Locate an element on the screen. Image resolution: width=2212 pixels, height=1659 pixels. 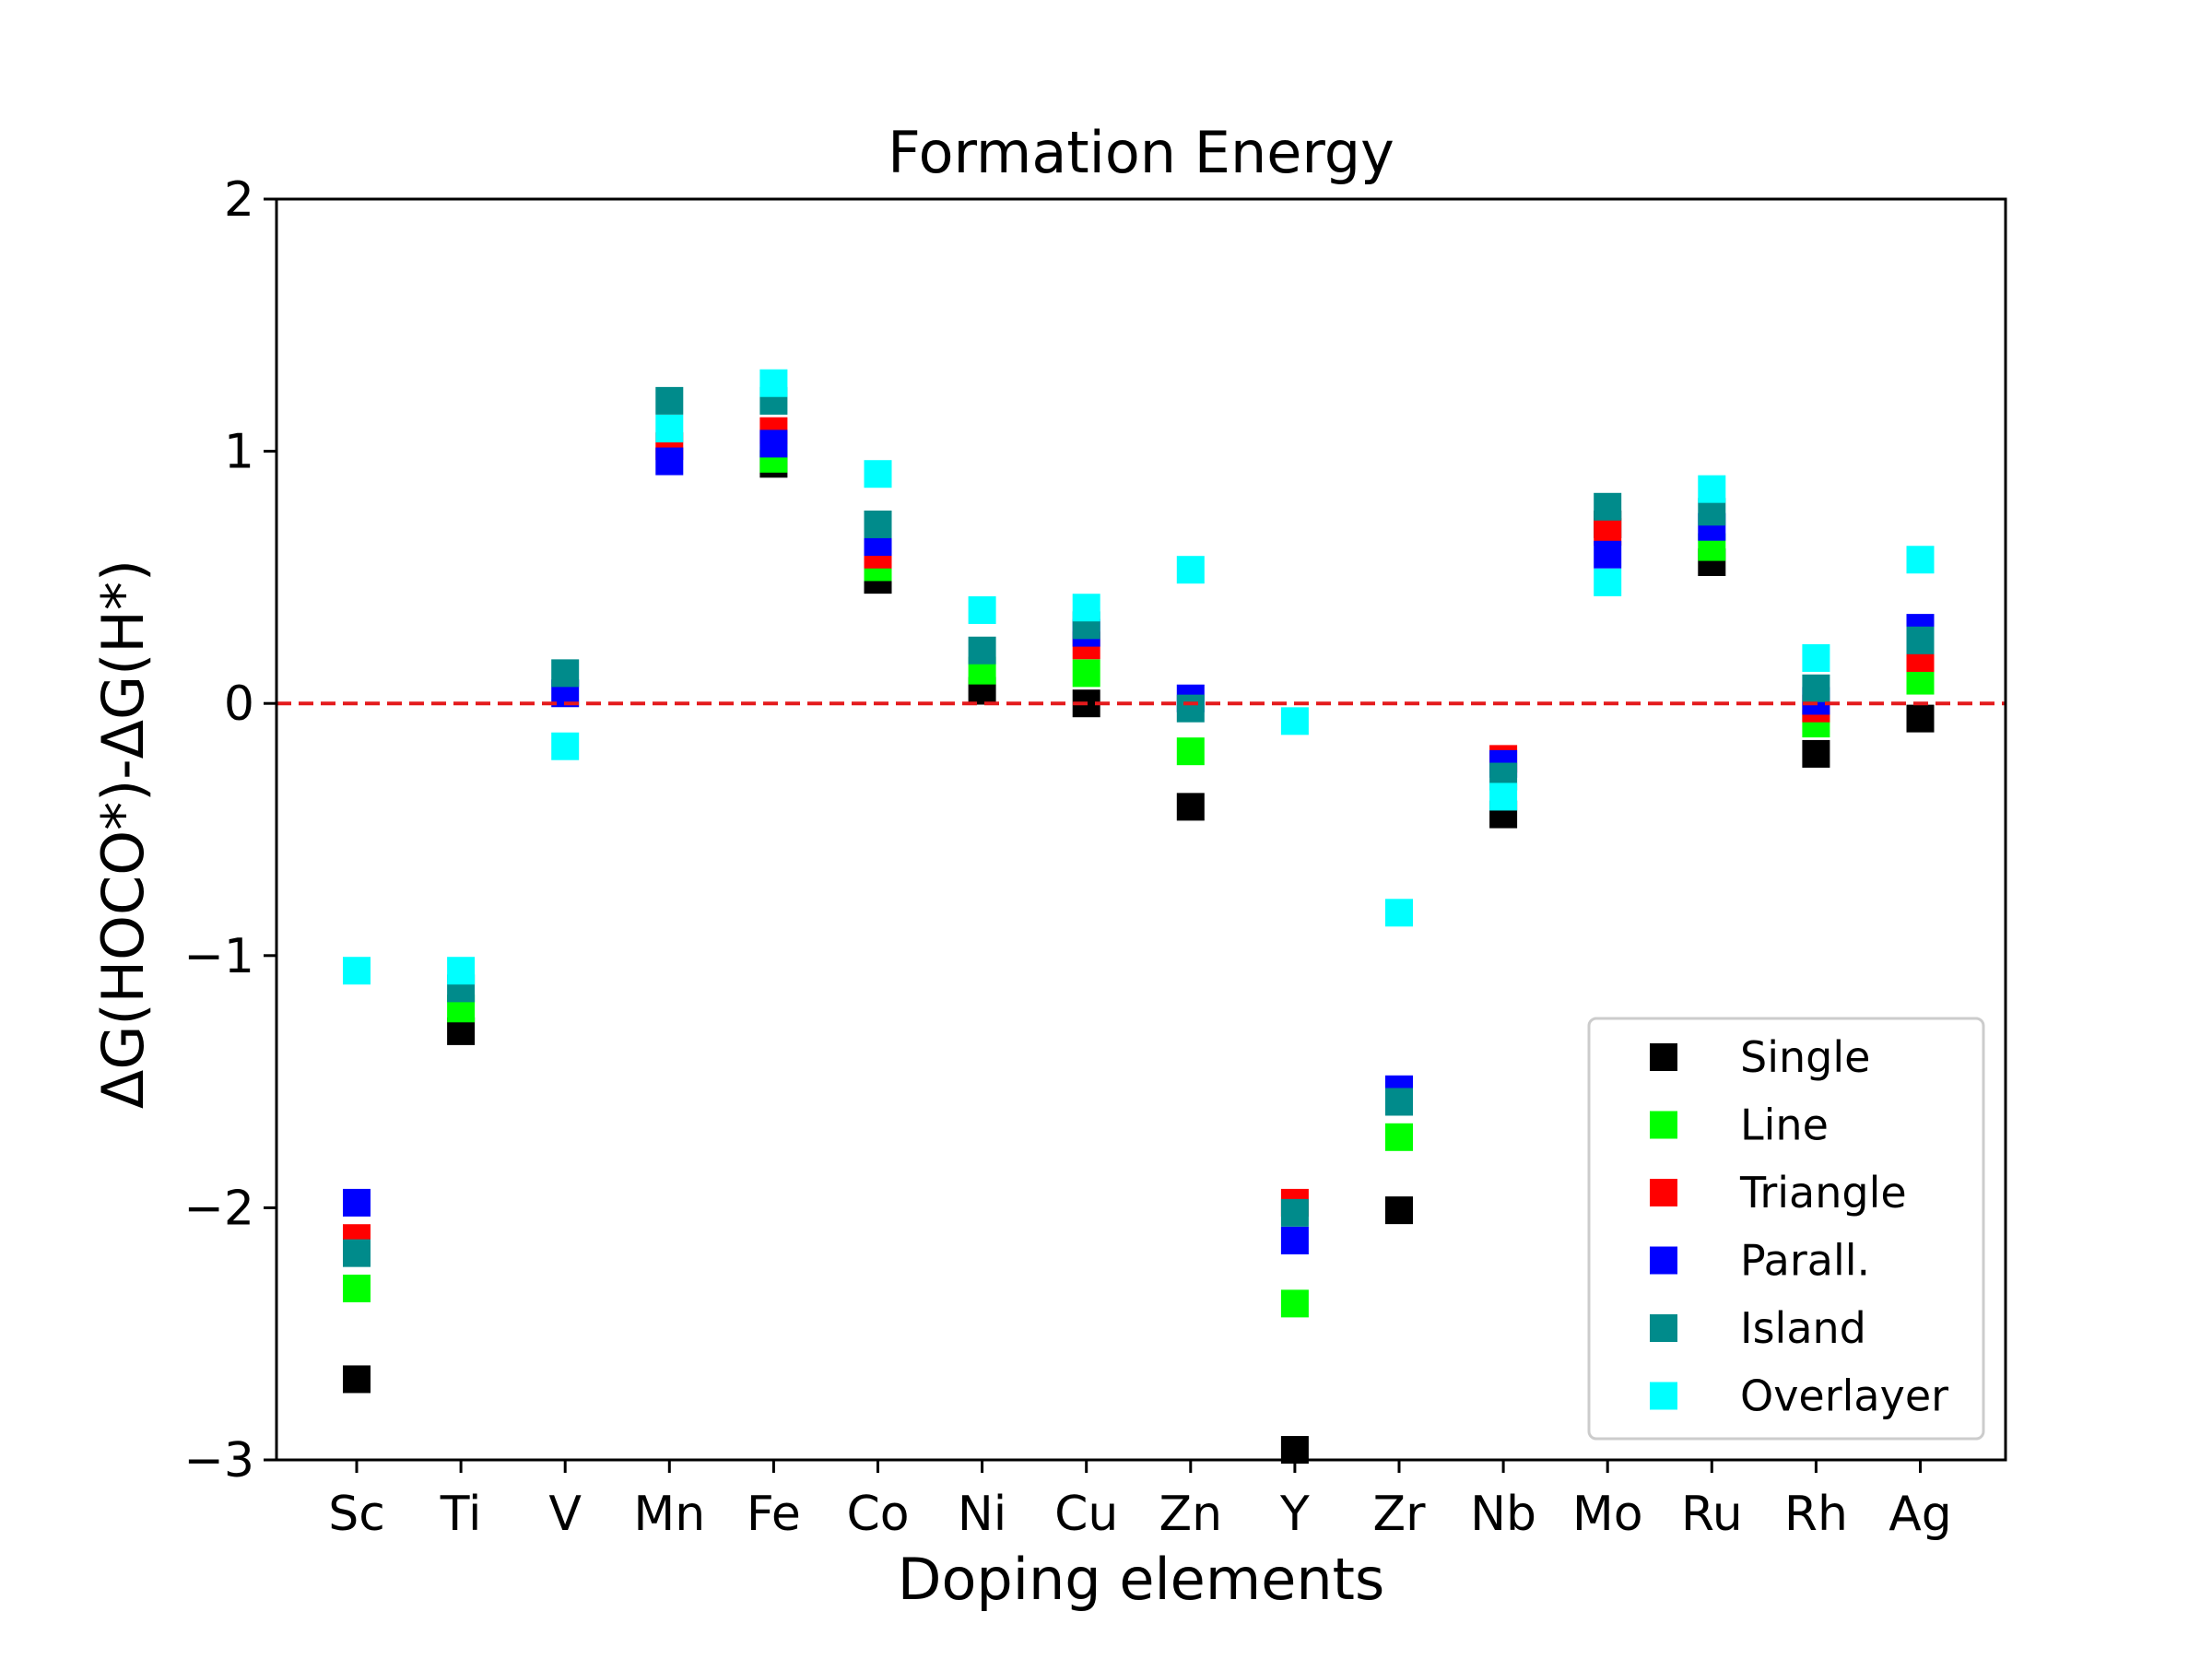
x-tick-label: Ni is located at coordinates (982, 1514).